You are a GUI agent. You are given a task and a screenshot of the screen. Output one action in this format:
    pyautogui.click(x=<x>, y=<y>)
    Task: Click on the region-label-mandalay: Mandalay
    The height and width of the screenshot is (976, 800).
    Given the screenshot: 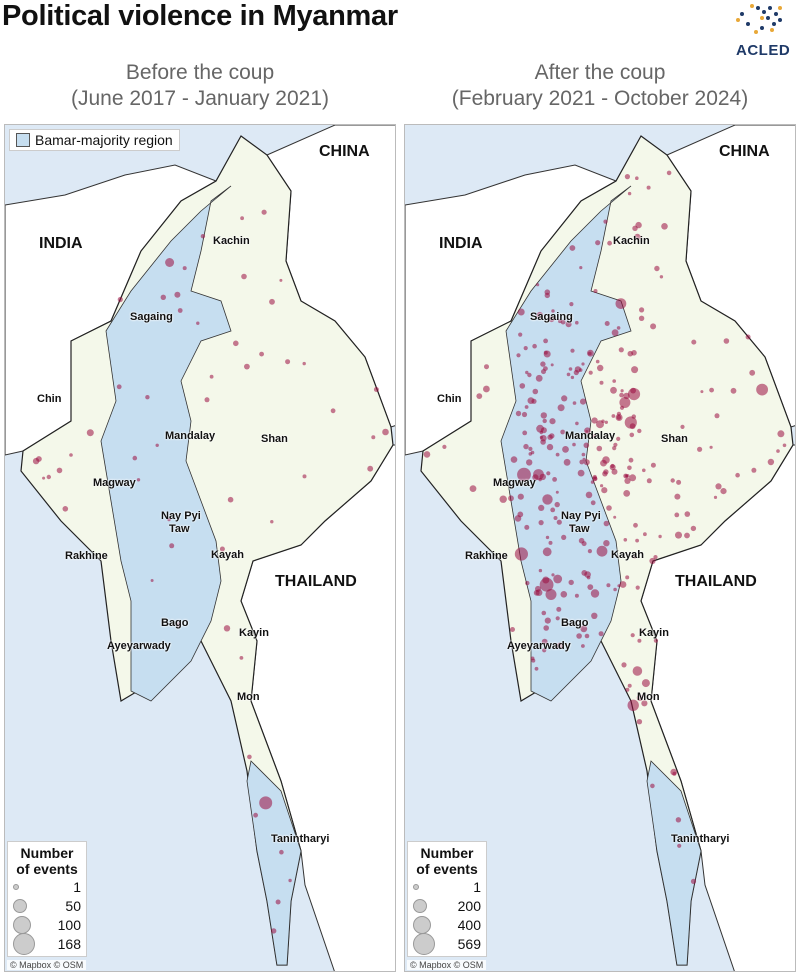 What is the action you would take?
    pyautogui.click(x=590, y=436)
    